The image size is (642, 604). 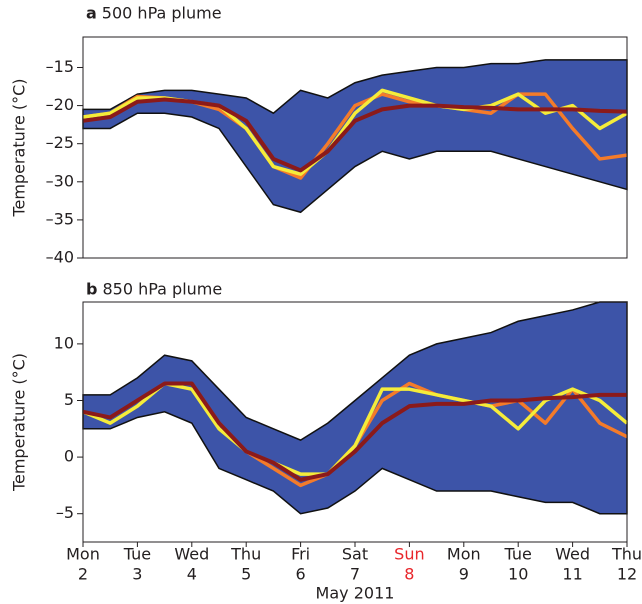 I want to click on y-tick-label: –25, so click(x=60, y=142).